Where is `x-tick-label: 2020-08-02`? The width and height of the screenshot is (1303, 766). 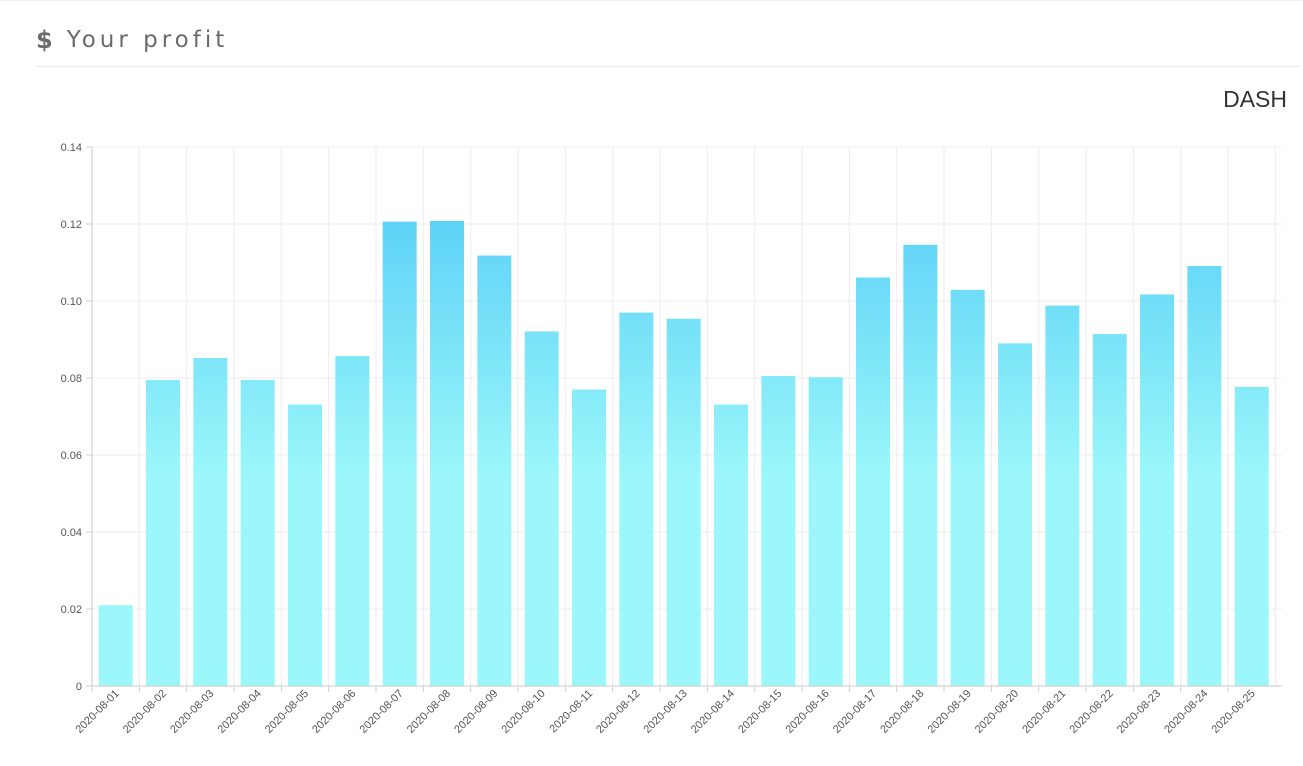 x-tick-label: 2020-08-02 is located at coordinates (145, 712).